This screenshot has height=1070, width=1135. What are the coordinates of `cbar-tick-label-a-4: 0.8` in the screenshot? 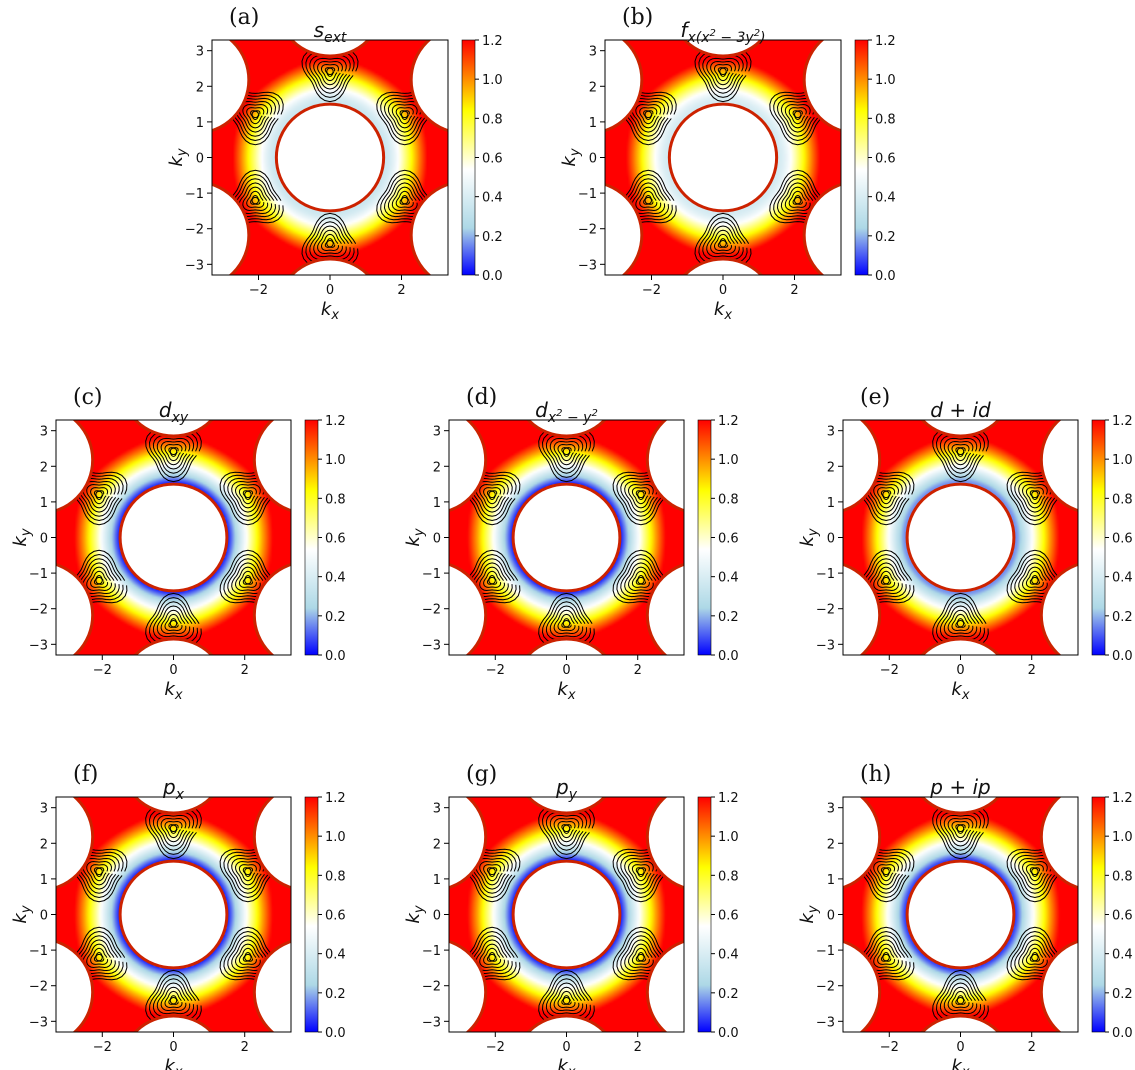 It's located at (492, 119).